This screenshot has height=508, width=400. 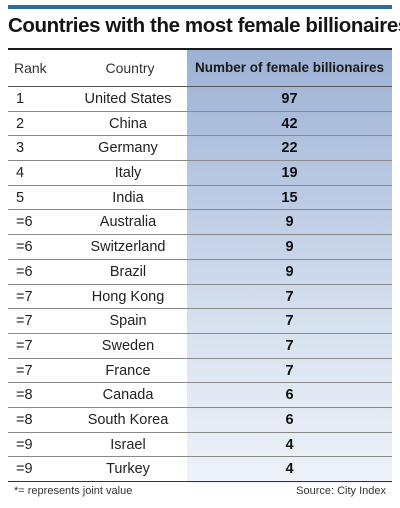 What do you see at coordinates (200, 469) in the screenshot?
I see `table-row: =9 Turkey 4` at bounding box center [200, 469].